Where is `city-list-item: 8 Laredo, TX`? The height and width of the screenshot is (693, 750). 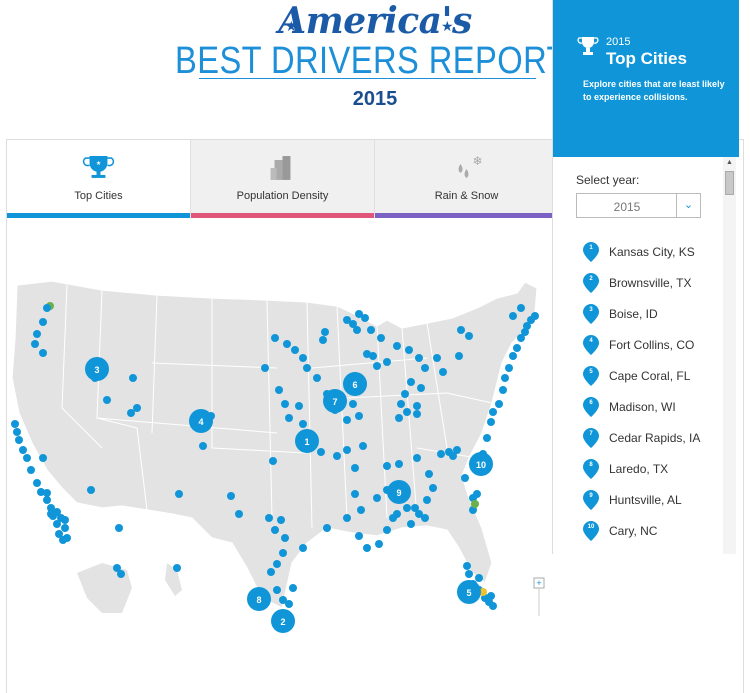
city-list-item: 8 Laredo, TX is located at coordinates (651, 474).